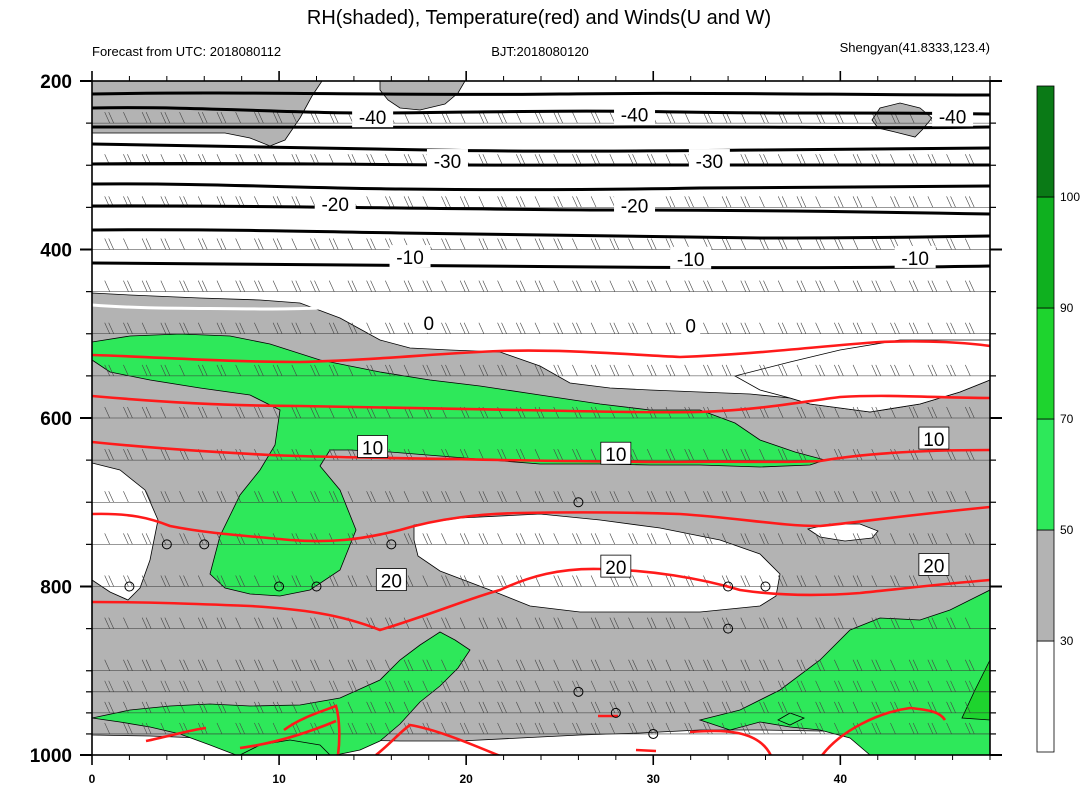  What do you see at coordinates (975, 690) in the screenshot?
I see `rh-very-humid-patch` at bounding box center [975, 690].